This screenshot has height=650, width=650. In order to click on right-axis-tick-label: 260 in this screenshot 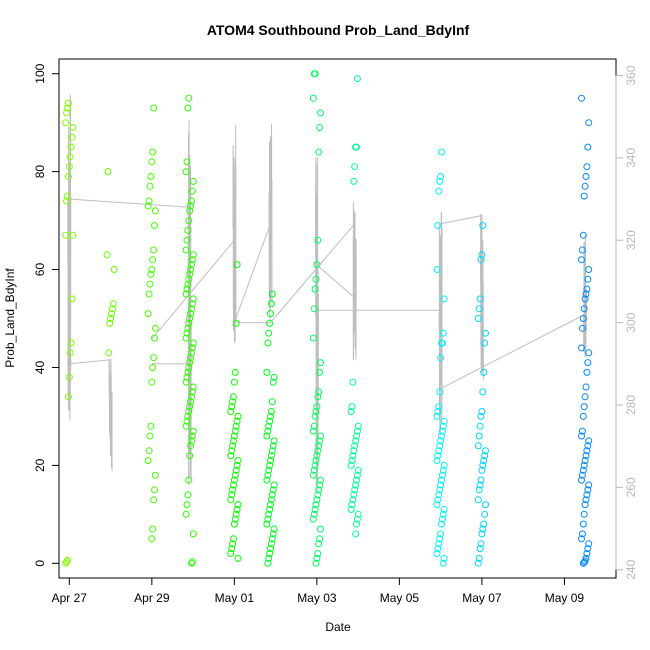, I will do `click(631, 487)`.